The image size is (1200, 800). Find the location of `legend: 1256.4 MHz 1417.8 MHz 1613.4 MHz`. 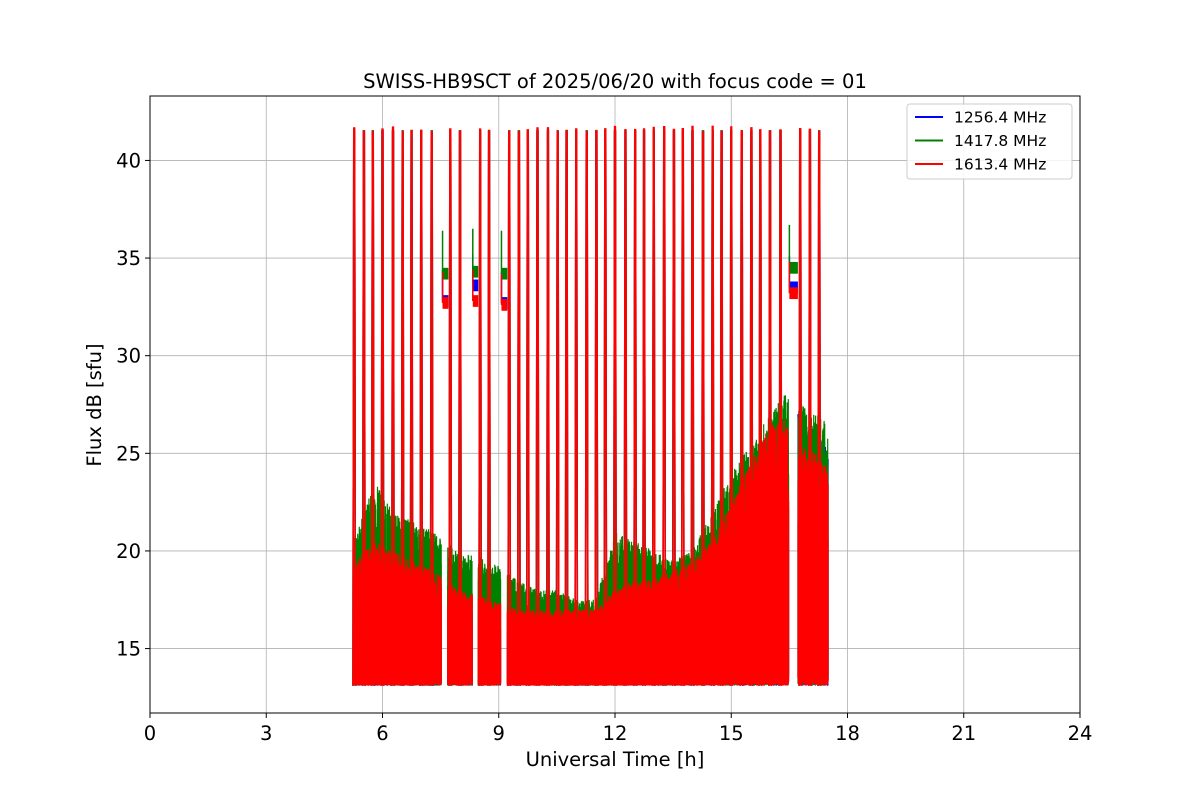

legend: 1256.4 MHz 1417.8 MHz 1613.4 MHz is located at coordinates (989, 141).